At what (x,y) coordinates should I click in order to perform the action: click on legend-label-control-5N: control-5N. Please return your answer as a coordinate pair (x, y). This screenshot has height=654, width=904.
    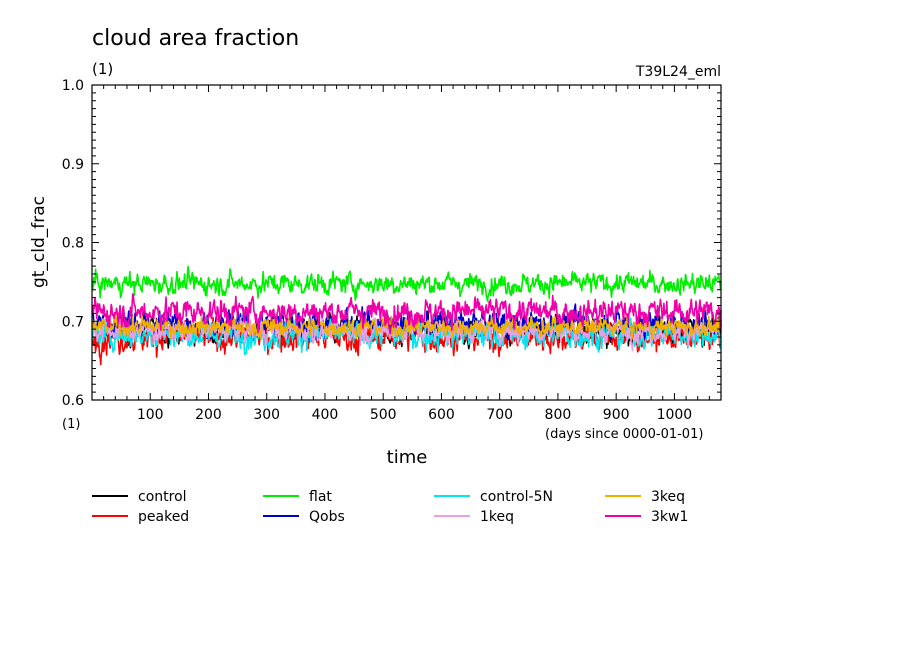
    Looking at the image, I should click on (516, 497).